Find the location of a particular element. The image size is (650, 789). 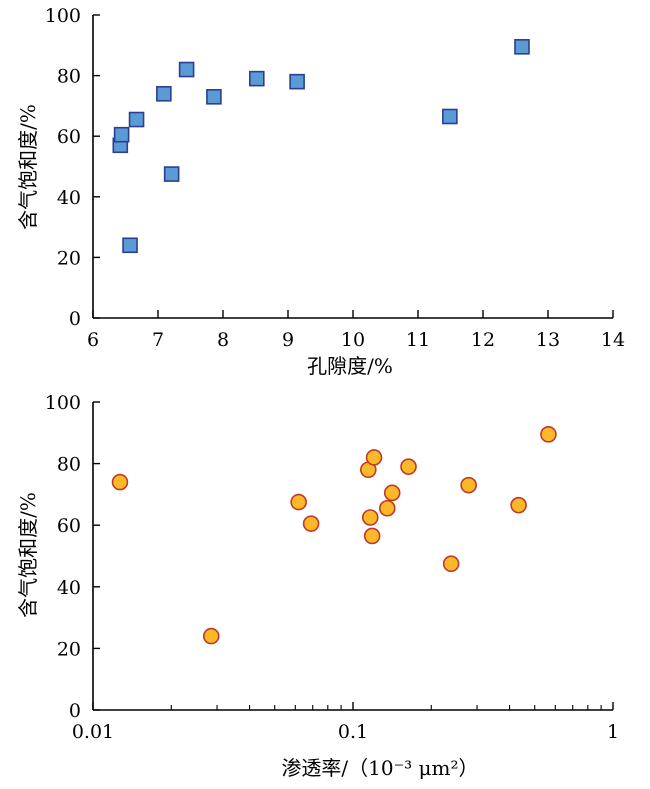

x-tick-label: 11 is located at coordinates (418, 340).